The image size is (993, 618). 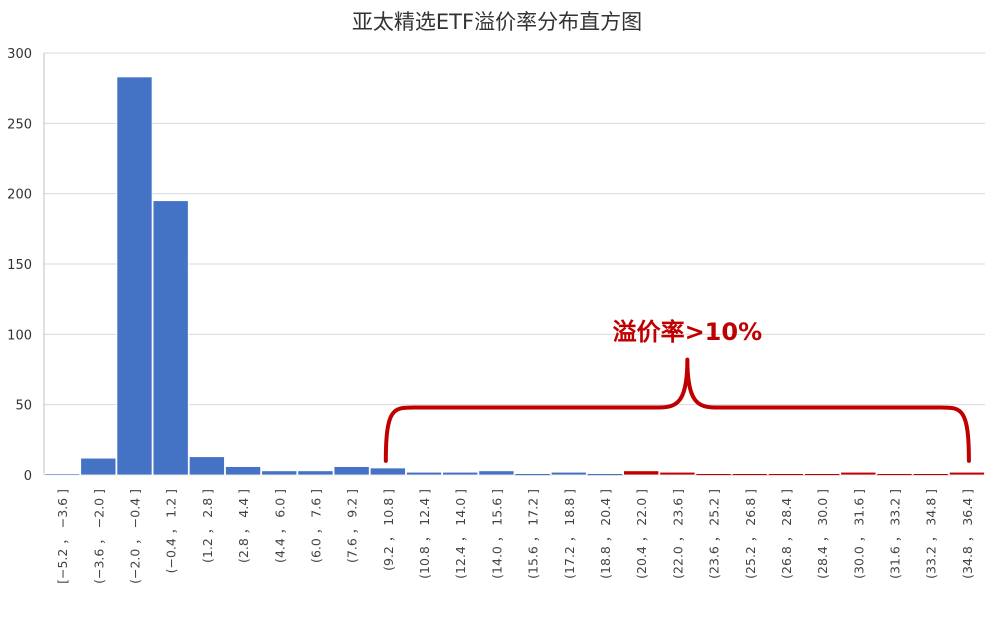 What do you see at coordinates (388, 530) in the screenshot?
I see `x-tick-label: (9.2 ， 10.8 ]` at bounding box center [388, 530].